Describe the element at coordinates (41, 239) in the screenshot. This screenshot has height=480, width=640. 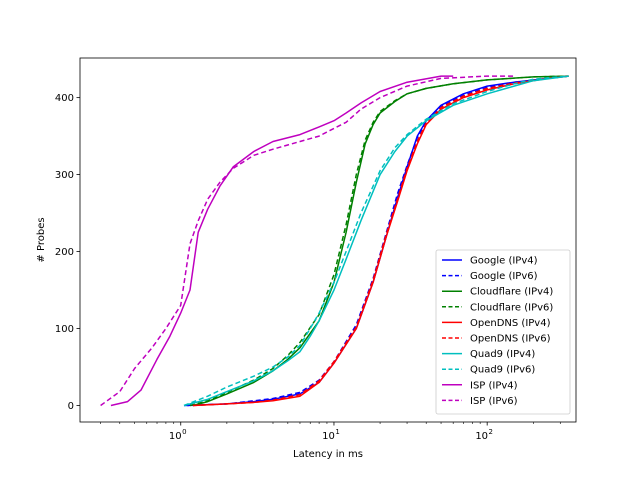
I see `y-axis-label: # Probes` at that location.